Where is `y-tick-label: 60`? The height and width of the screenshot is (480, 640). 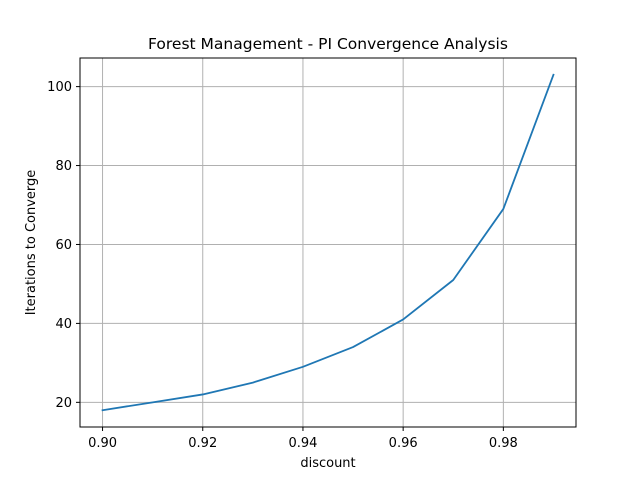 y-tick-label: 60 is located at coordinates (63, 245).